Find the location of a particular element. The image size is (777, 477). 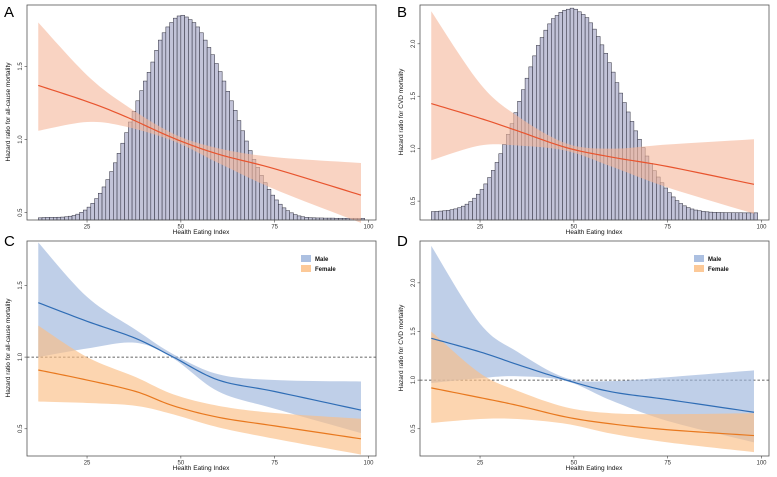

panel-label-c: C is located at coordinates (9, 241).